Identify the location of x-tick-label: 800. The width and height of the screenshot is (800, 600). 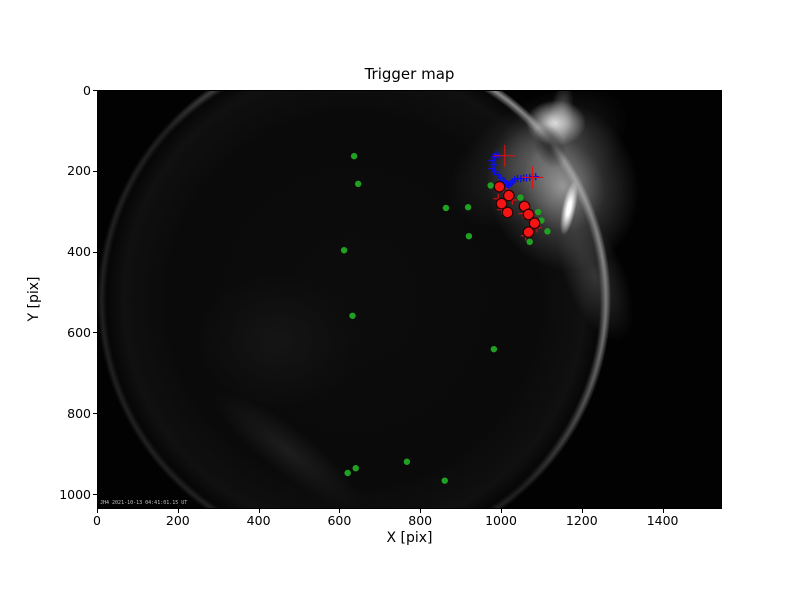
(420, 520).